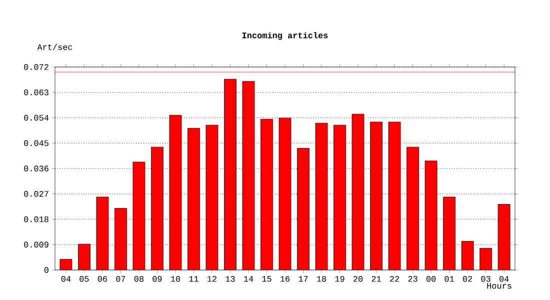  I want to click on y-axis-title: Art/sec, so click(54, 47).